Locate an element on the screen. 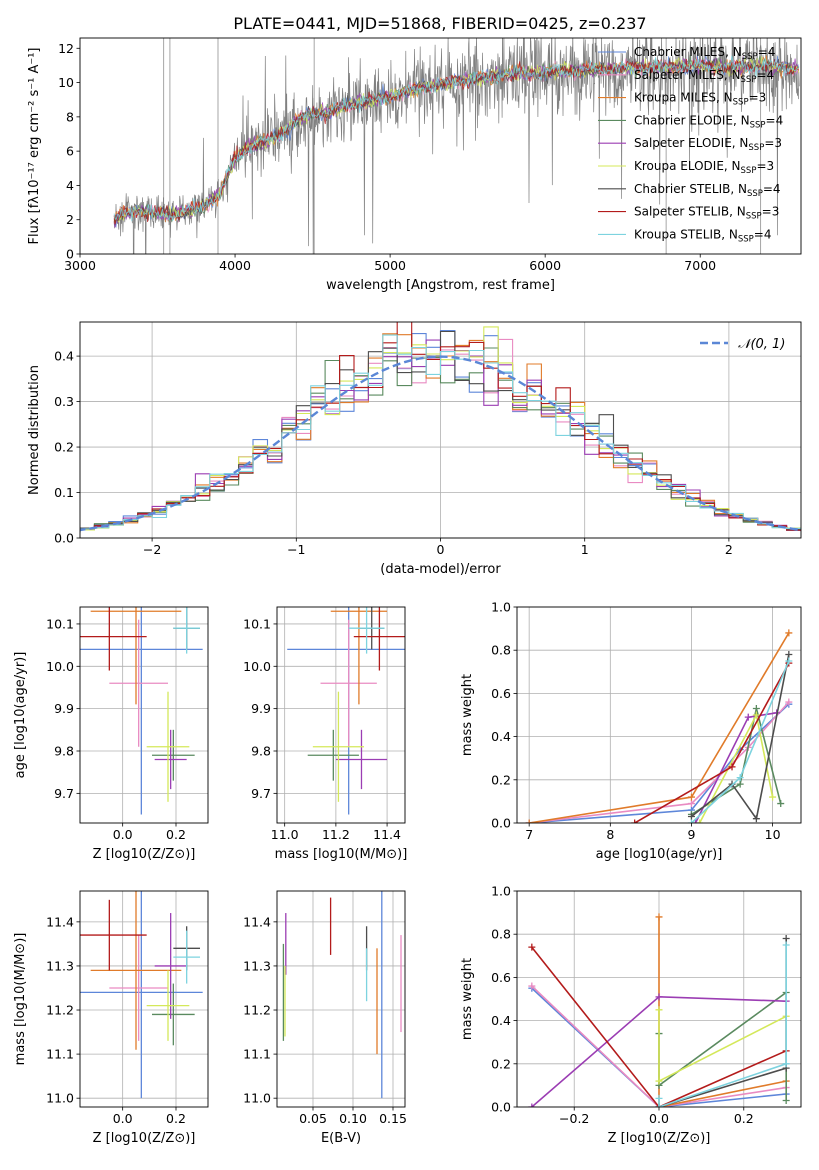  hist-xtick-label: −2 is located at coordinates (152, 549).